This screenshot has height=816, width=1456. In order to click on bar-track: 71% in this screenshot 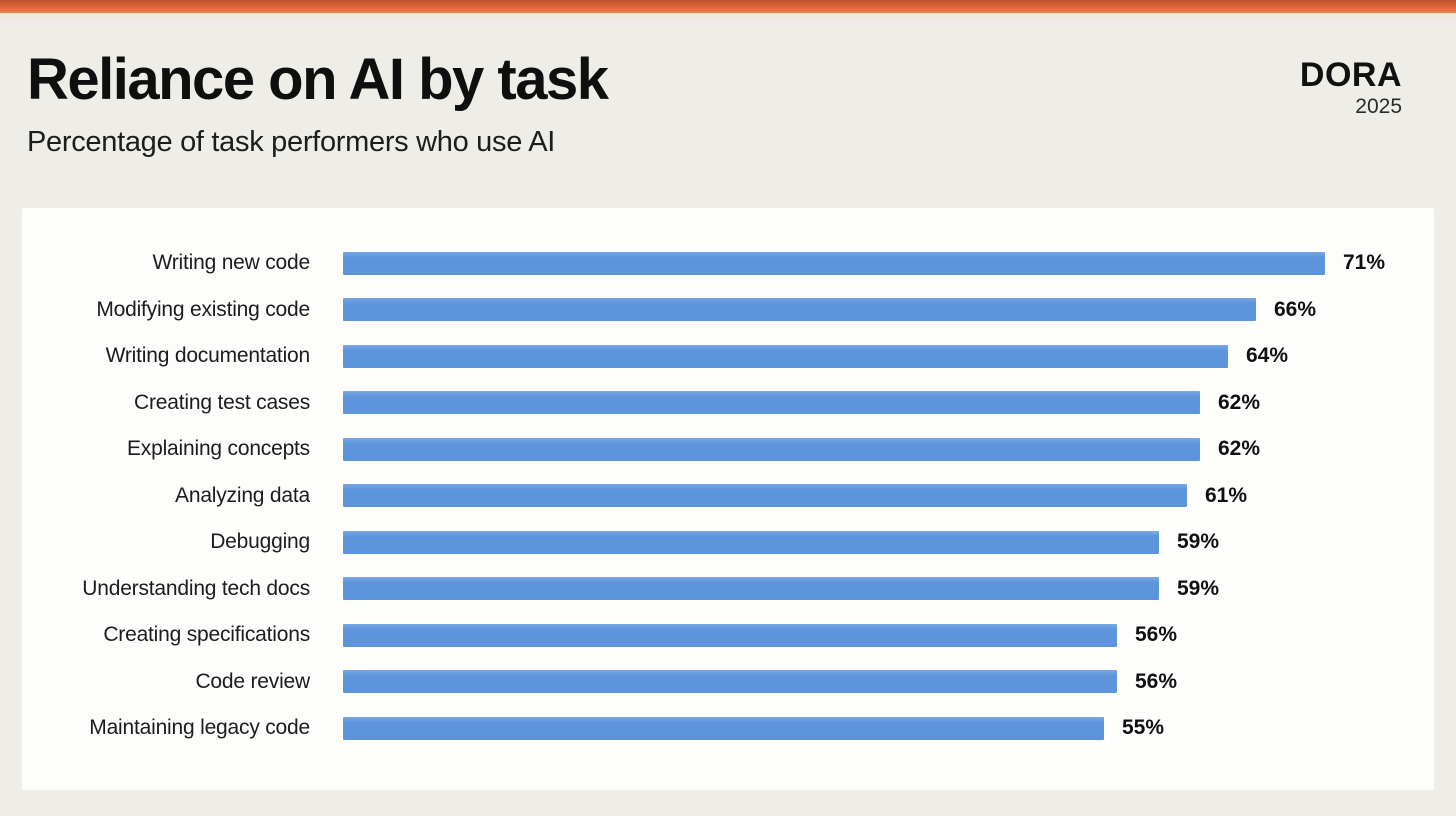, I will do `click(888, 263)`.